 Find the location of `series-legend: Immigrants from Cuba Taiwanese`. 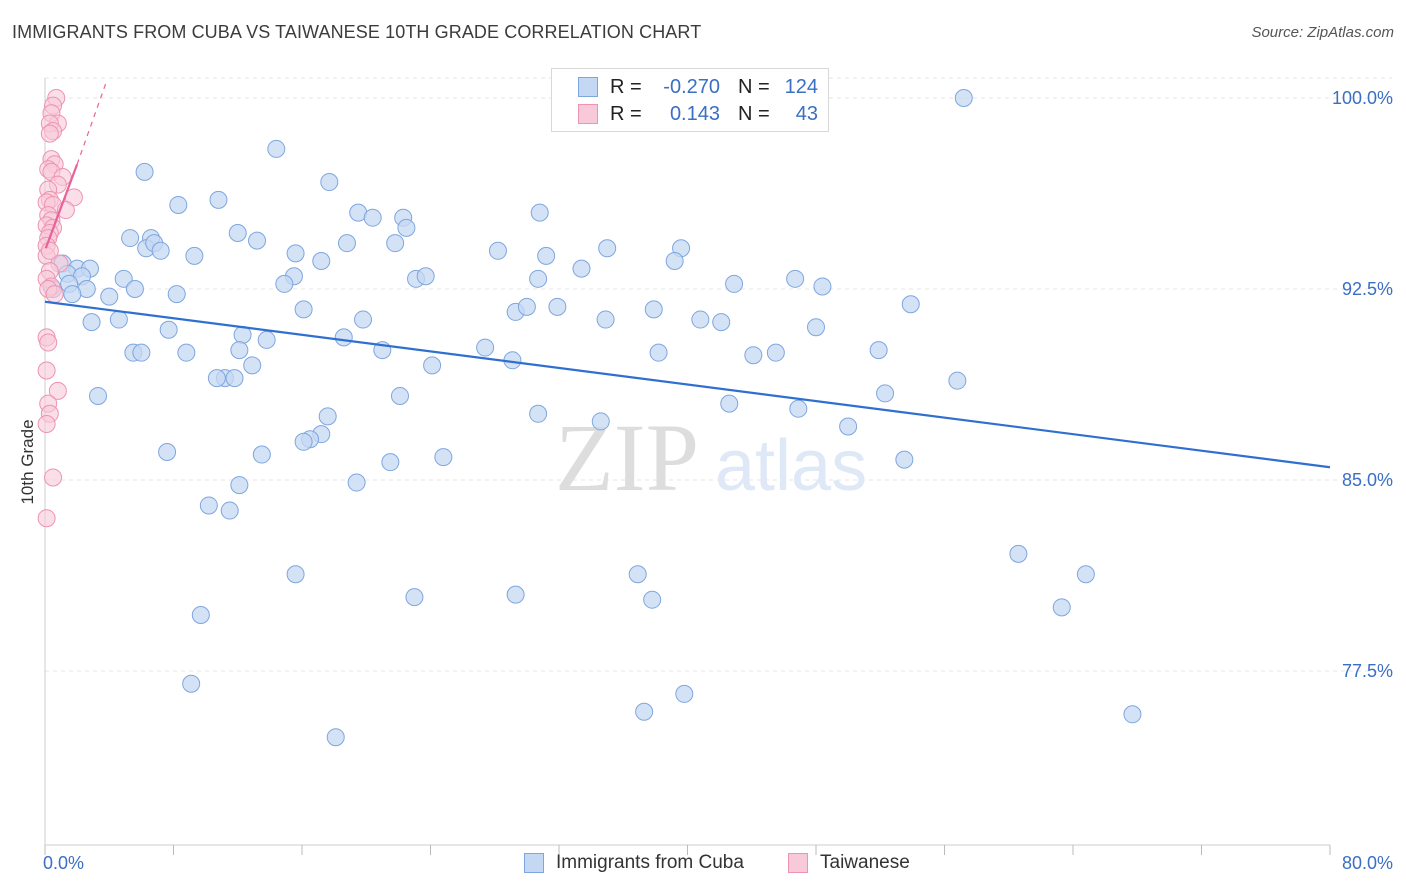

series-legend: Immigrants from Cuba Taiwanese is located at coordinates (703, 865).